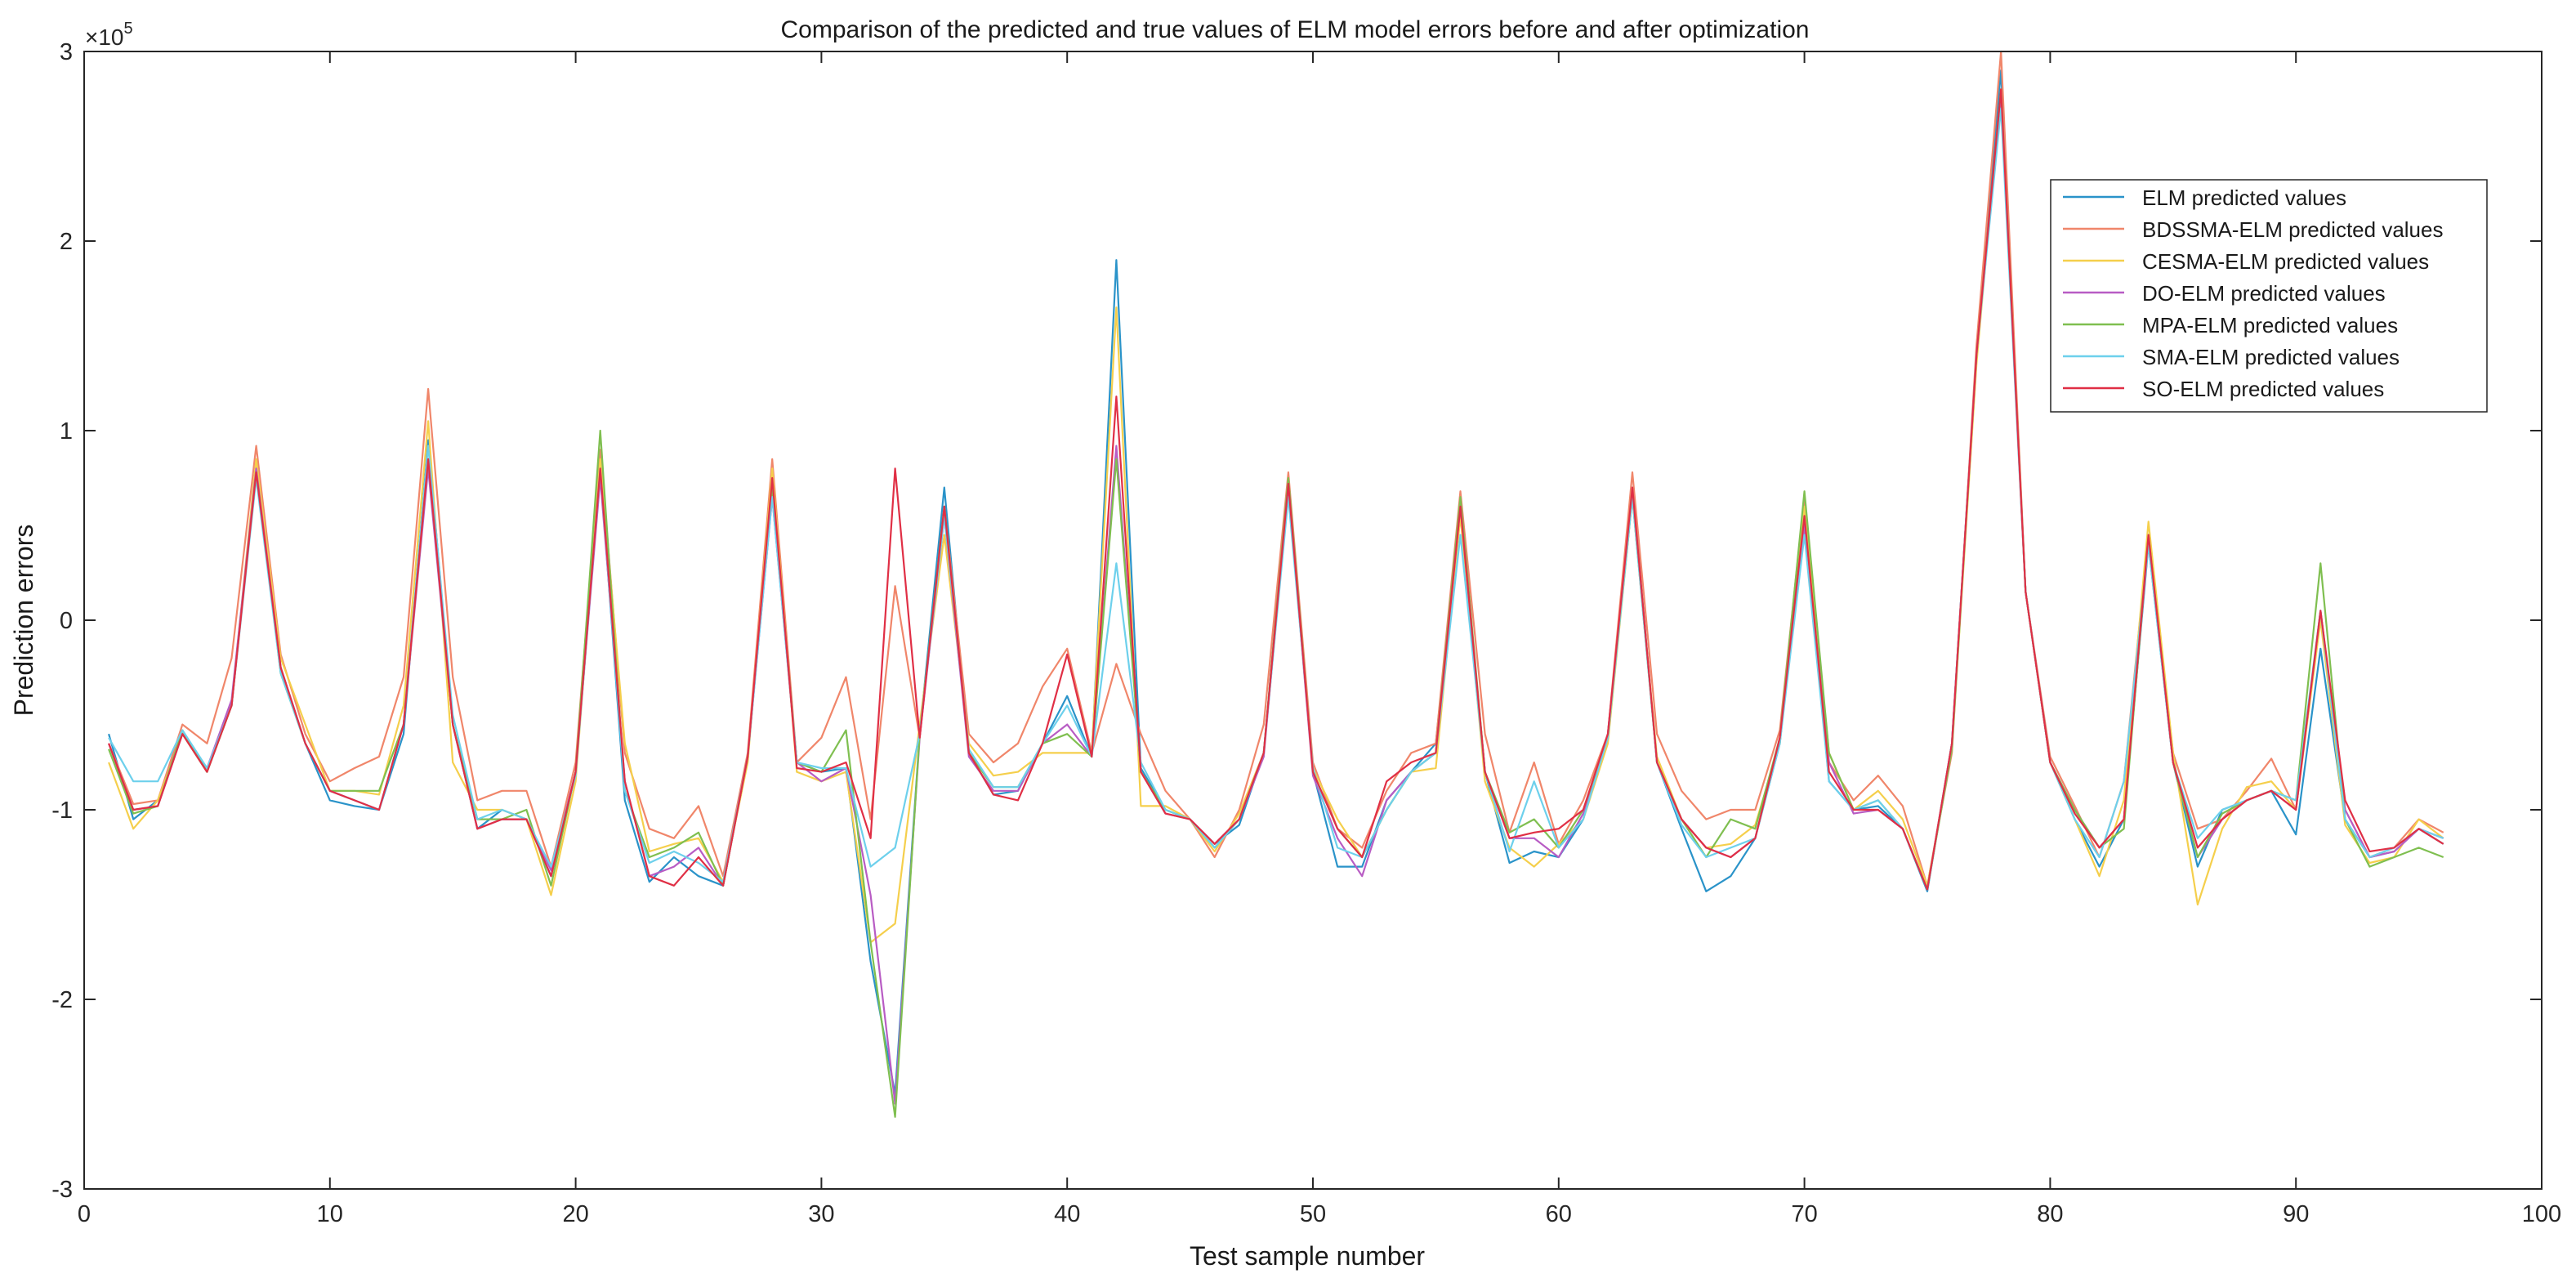 This screenshot has height=1287, width=2576. I want to click on y-tick-label: -3, so click(62, 1190).